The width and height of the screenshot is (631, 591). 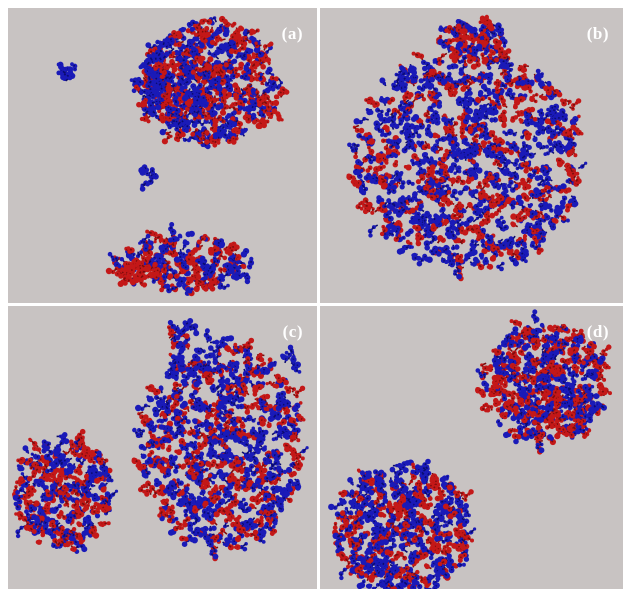 What do you see at coordinates (598, 34) in the screenshot?
I see `panel-b-label: (b)` at bounding box center [598, 34].